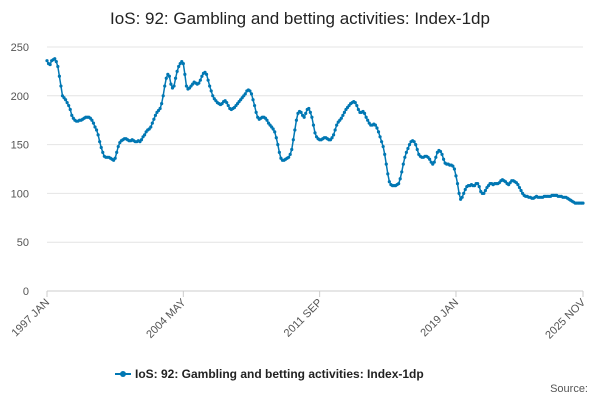 This screenshot has width=600, height=400. What do you see at coordinates (20, 97) in the screenshot?
I see `y-tick-label: 200` at bounding box center [20, 97].